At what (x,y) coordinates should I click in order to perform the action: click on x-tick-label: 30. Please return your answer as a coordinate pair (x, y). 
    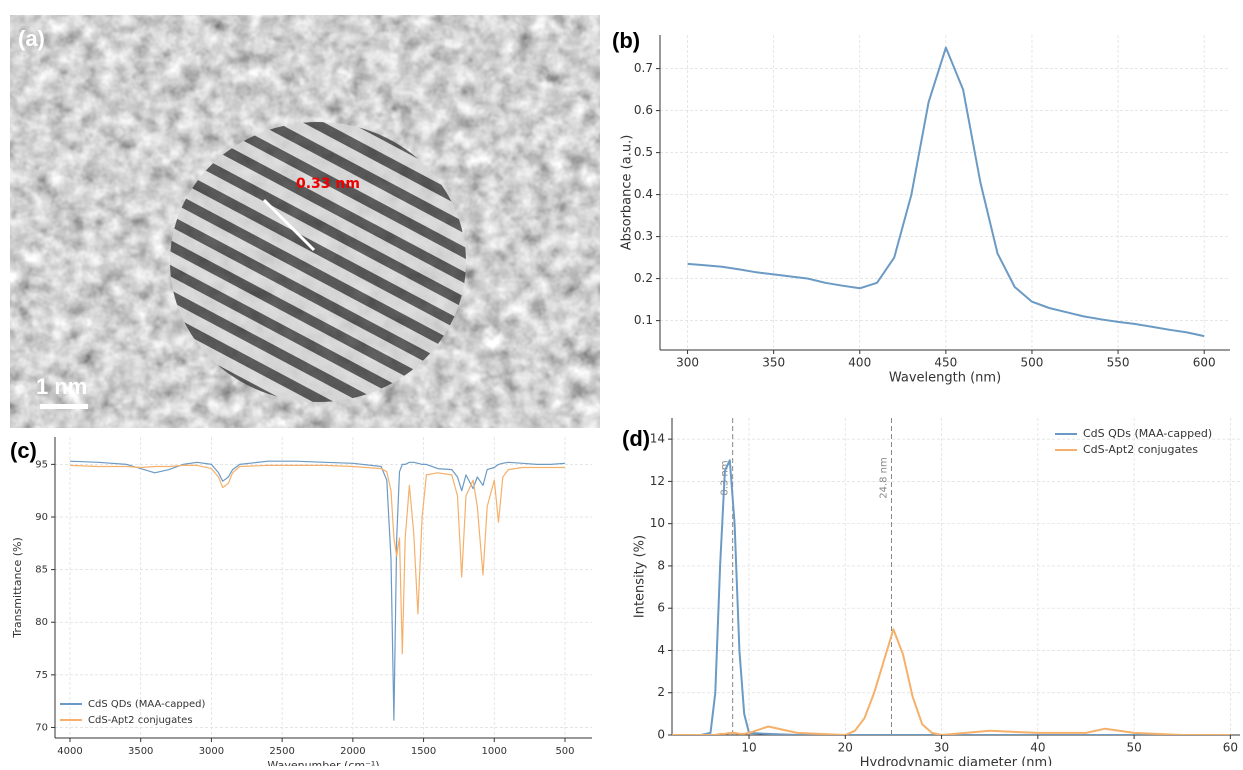
    Looking at the image, I should click on (941, 748).